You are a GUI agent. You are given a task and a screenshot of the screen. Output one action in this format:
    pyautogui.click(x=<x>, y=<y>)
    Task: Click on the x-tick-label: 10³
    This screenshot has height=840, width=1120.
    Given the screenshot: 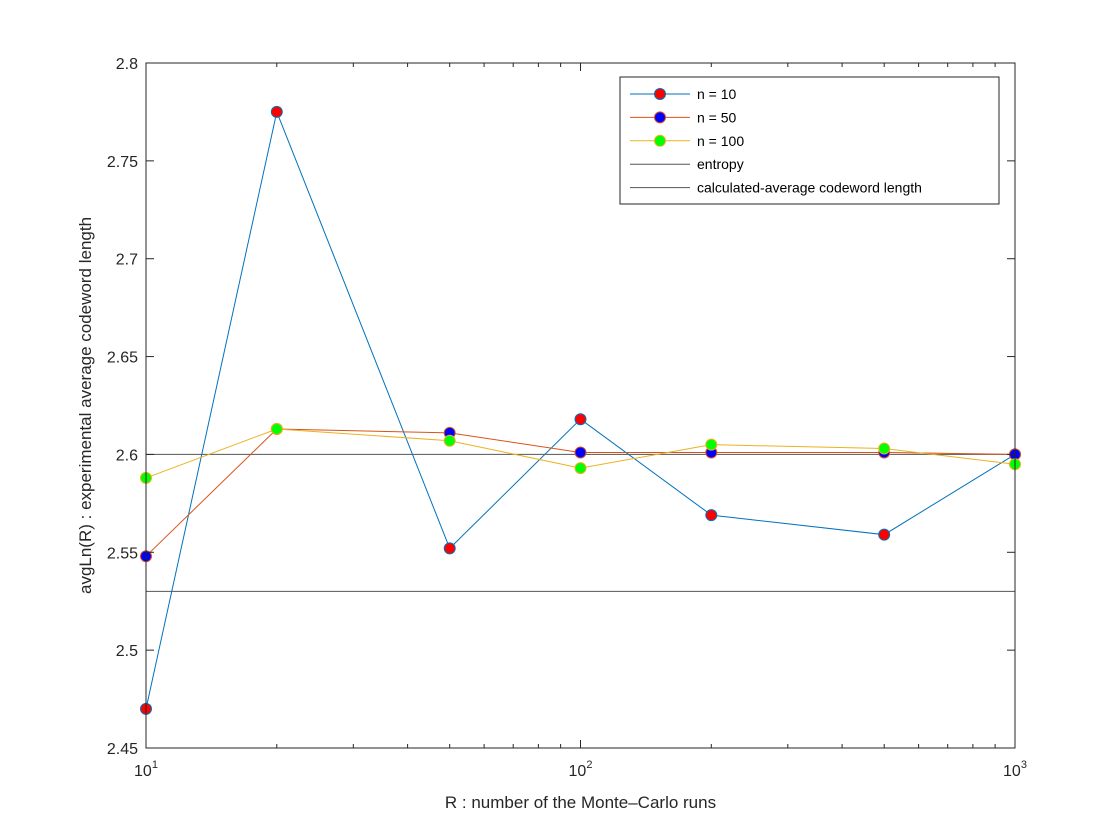 What is the action you would take?
    pyautogui.click(x=1015, y=769)
    